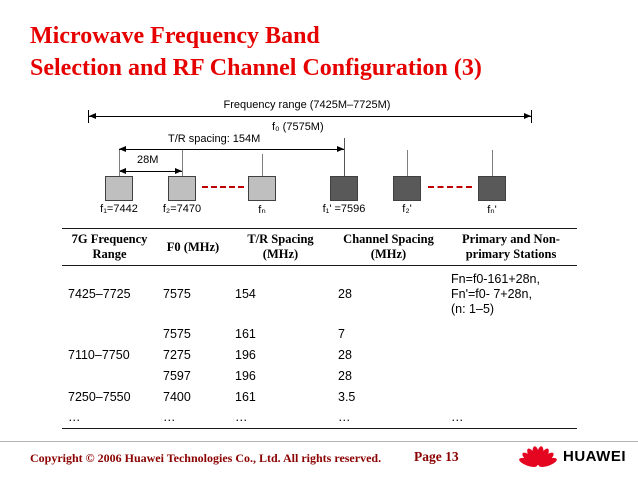 This screenshot has width=638, height=479. What do you see at coordinates (175, 36) in the screenshot?
I see `page-title-line1: Microwave Frequency Band` at bounding box center [175, 36].